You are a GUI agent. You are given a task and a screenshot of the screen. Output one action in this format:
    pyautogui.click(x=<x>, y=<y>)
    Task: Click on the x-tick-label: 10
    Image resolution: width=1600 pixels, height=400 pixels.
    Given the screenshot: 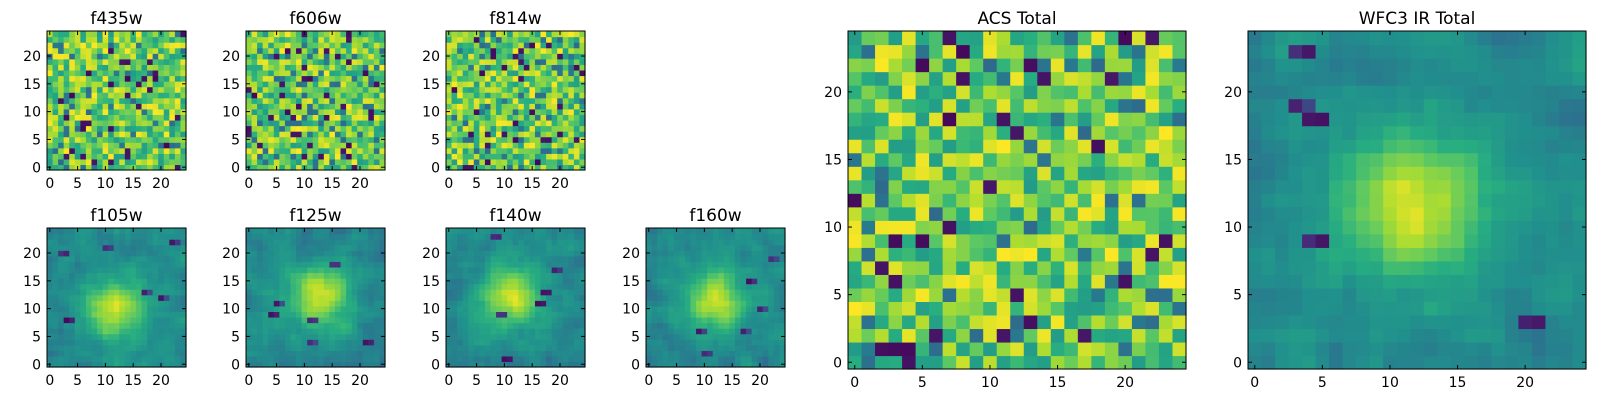 What is the action you would take?
    pyautogui.click(x=704, y=381)
    